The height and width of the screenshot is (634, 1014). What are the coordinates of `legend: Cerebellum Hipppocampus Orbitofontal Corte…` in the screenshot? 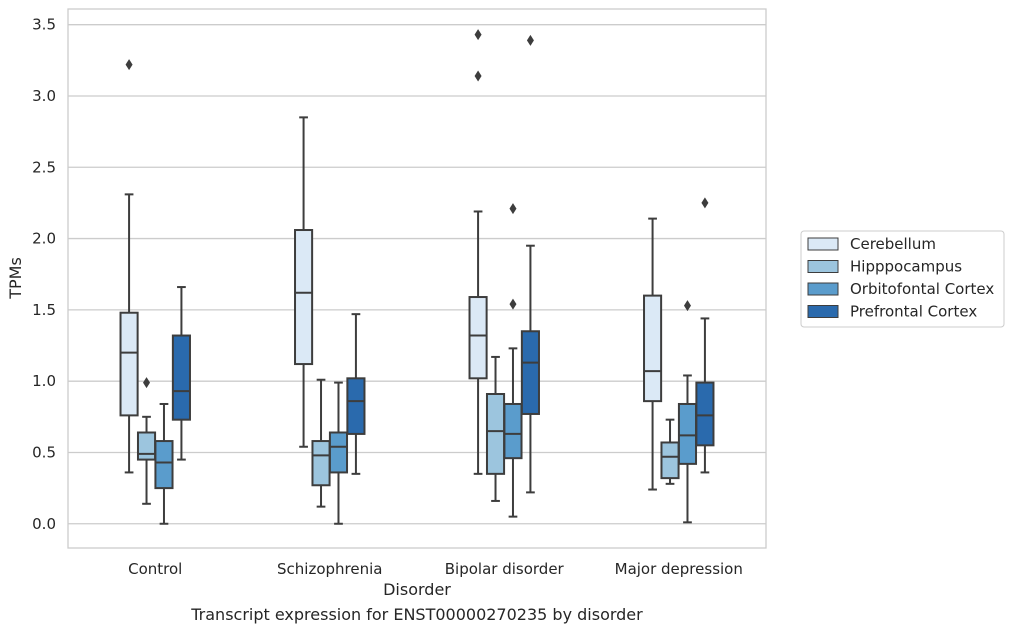 It's located at (902, 279).